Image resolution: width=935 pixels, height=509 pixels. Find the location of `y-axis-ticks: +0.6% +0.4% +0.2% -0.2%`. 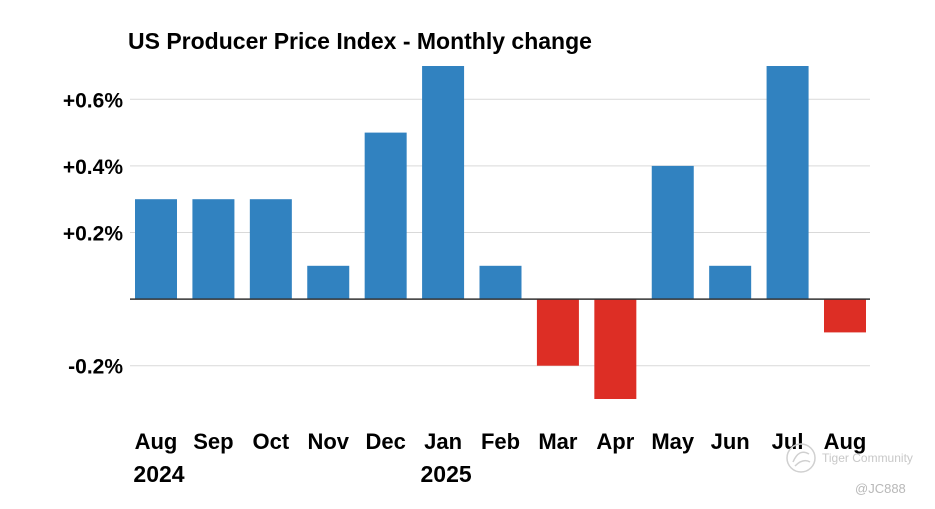

y-axis-ticks: +0.6% +0.4% +0.2% -0.2% is located at coordinates (93, 233).